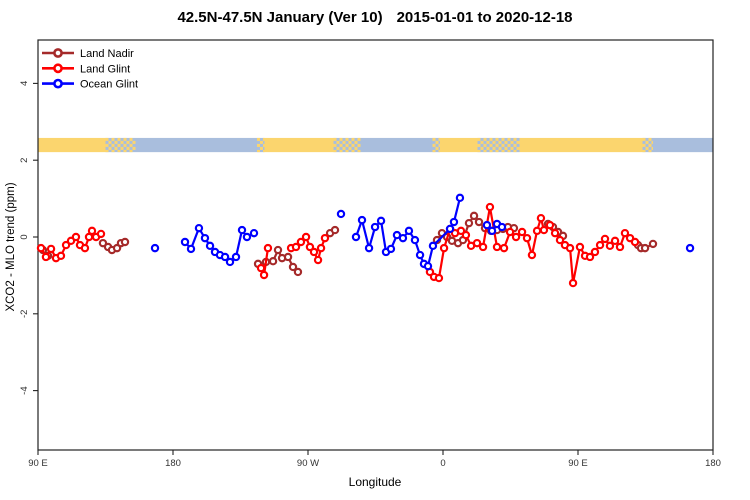  I want to click on y-tick-label: -4, so click(24, 390).